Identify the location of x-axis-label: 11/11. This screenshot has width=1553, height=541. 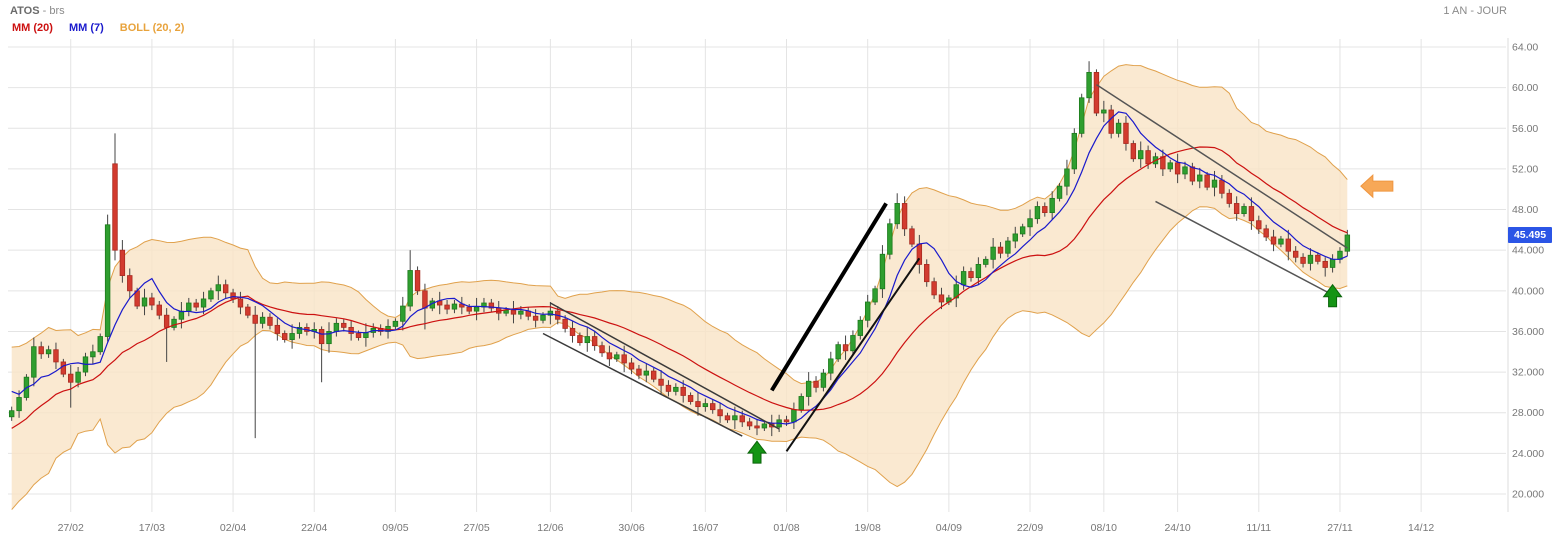
(1258, 528).